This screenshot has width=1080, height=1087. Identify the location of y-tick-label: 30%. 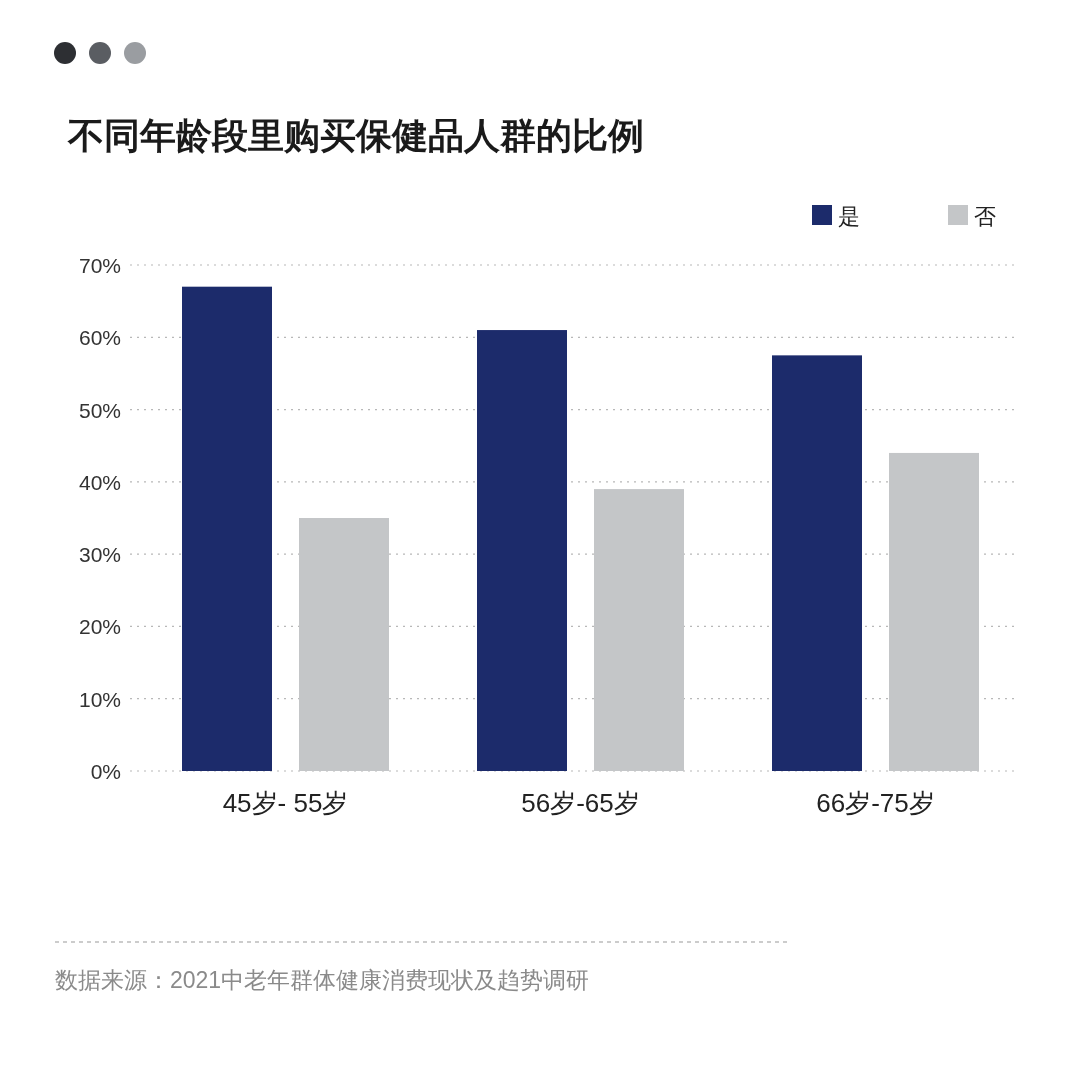
(99, 555).